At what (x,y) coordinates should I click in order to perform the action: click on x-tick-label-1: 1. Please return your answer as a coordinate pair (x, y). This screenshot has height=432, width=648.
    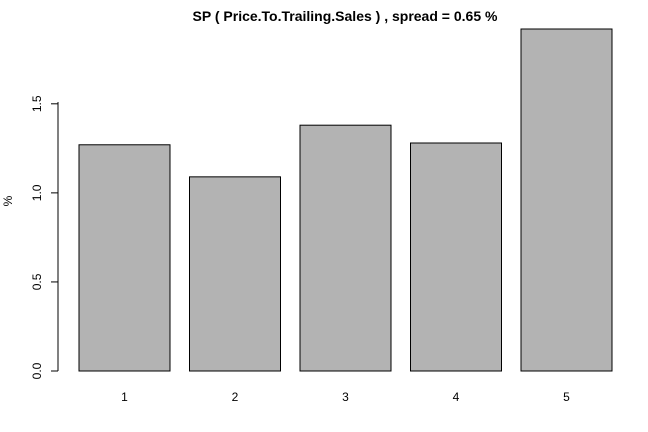
    Looking at the image, I should click on (124, 397).